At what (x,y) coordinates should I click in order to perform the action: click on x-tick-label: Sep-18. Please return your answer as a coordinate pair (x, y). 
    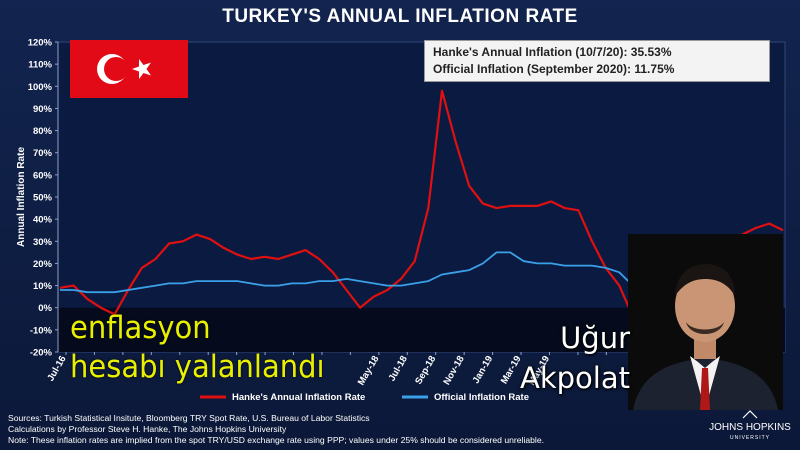
    Looking at the image, I should click on (425, 370).